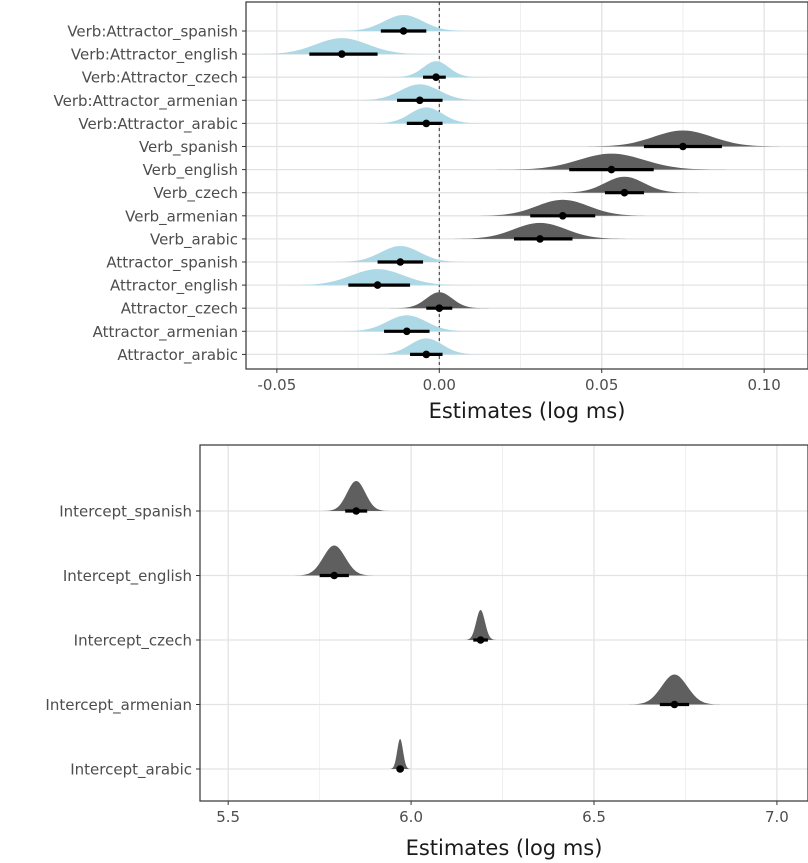 The image size is (808, 863). What do you see at coordinates (439, 300) in the screenshot?
I see `density-Attractor_czech` at bounding box center [439, 300].